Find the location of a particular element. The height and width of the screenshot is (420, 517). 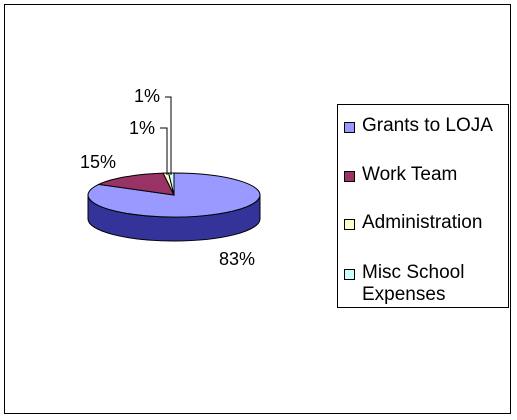

legend-item-misc: Misc School Expenses is located at coordinates (423, 284).